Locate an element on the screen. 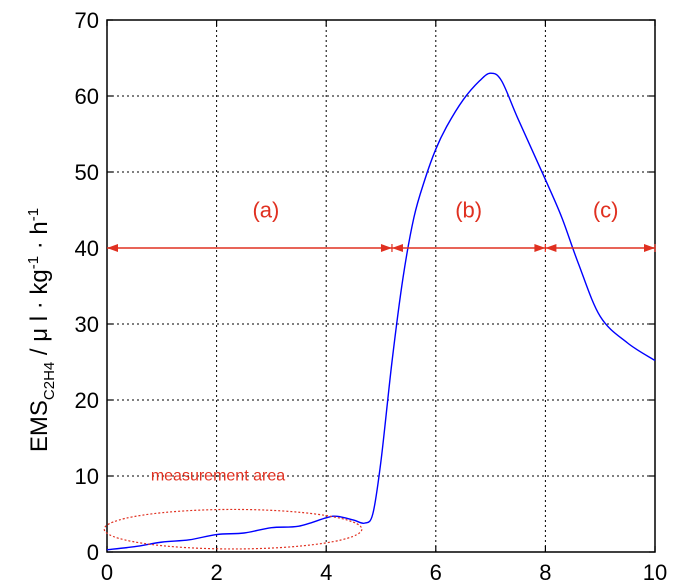 This screenshot has height=586, width=682. y-axis-label-main: EMS is located at coordinates (39, 426).